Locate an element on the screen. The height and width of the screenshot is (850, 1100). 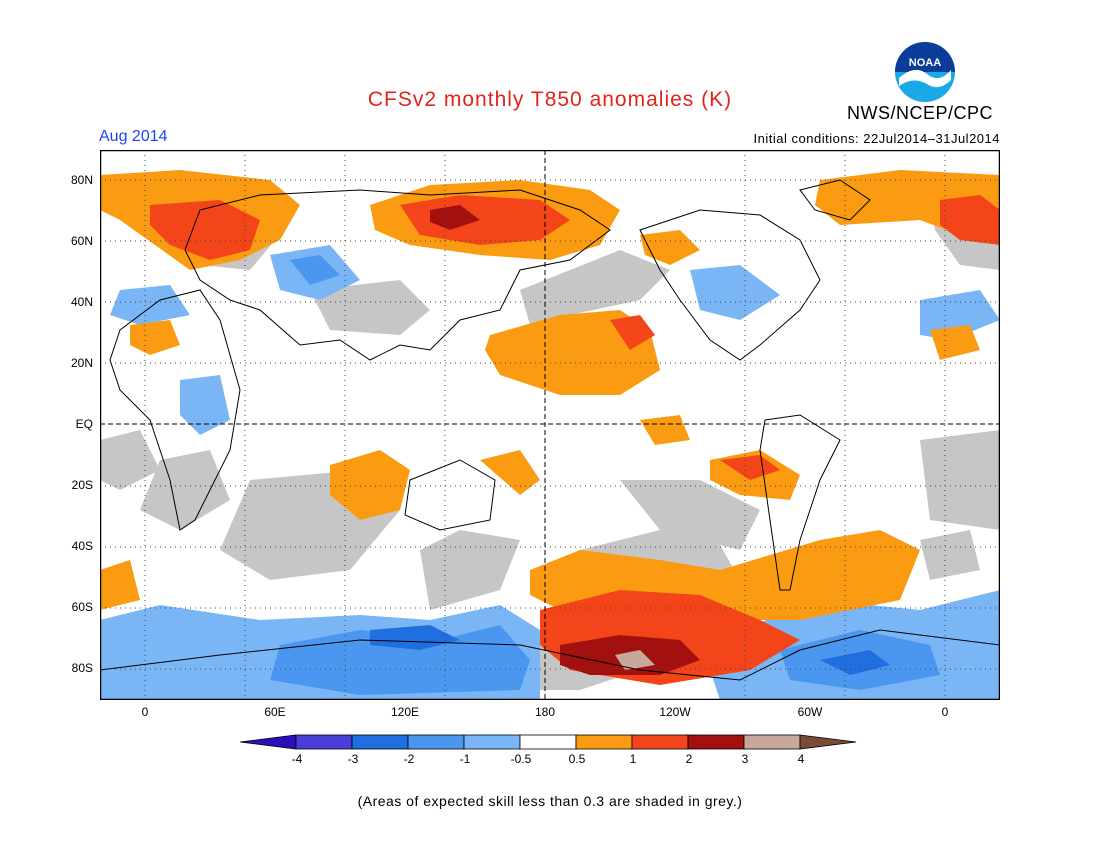
lon-label: 120W is located at coordinates (675, 712).